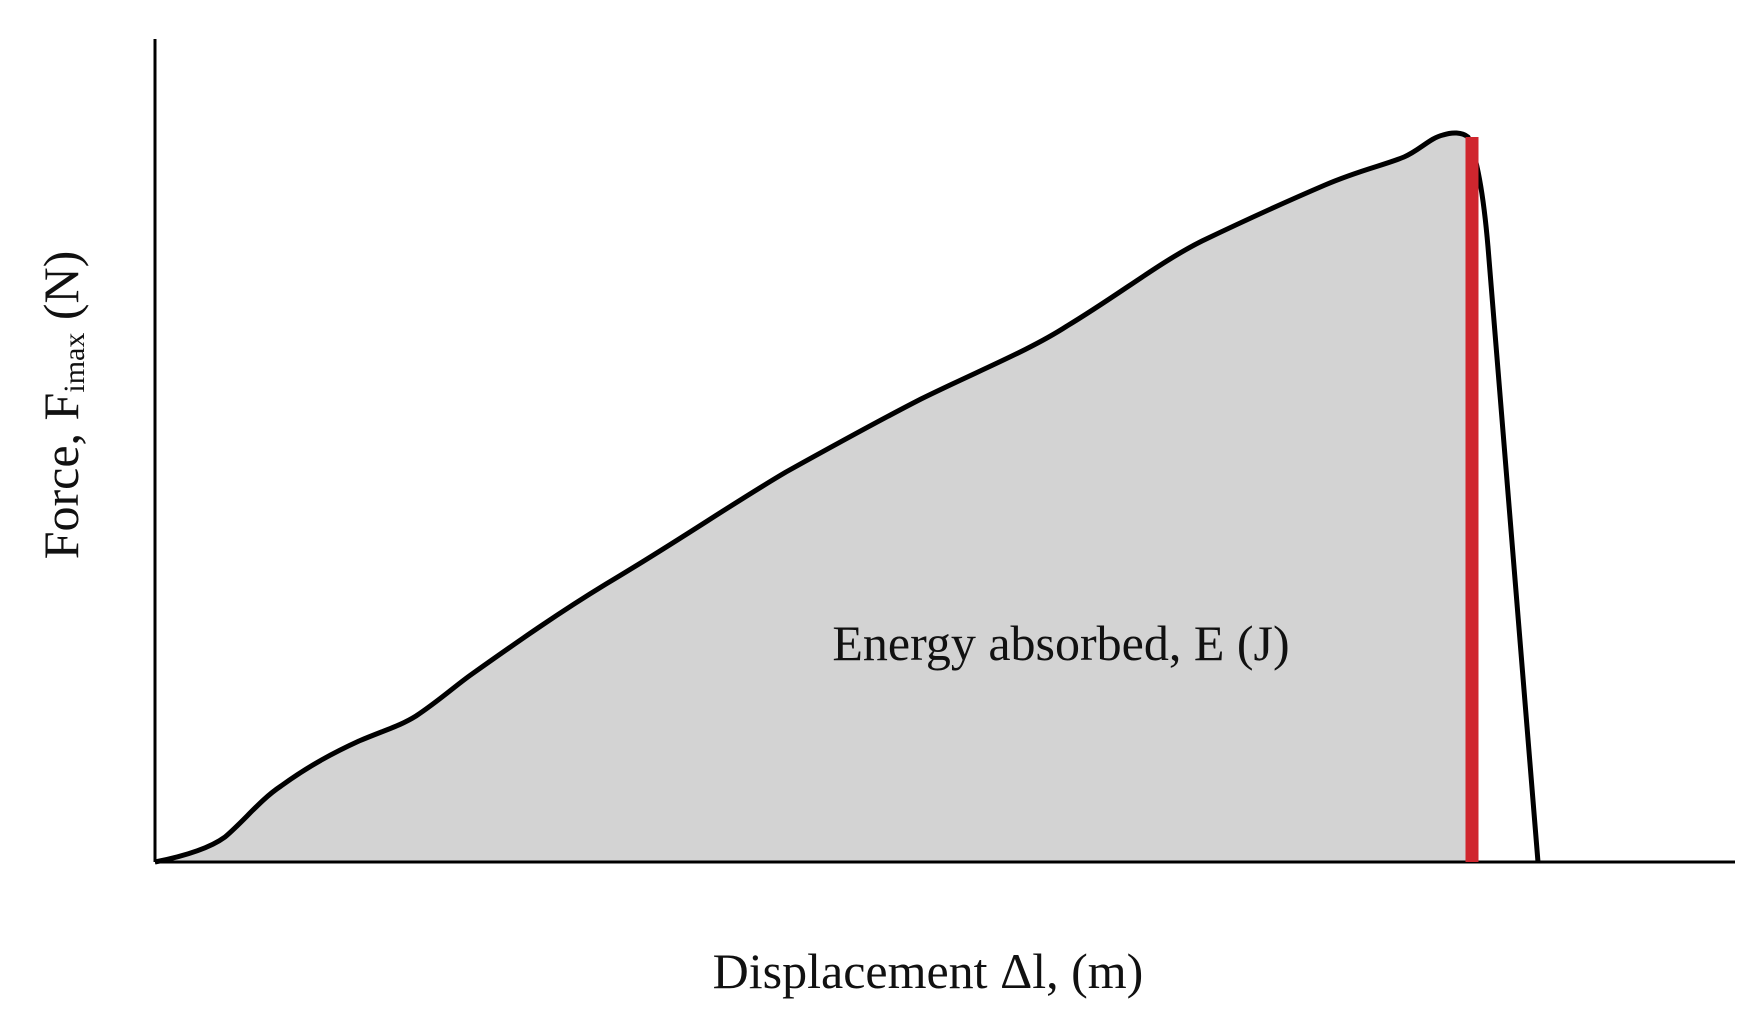 This screenshot has width=1752, height=1016. What do you see at coordinates (74, 363) in the screenshot?
I see `y-axis-label-subscript: imax` at bounding box center [74, 363].